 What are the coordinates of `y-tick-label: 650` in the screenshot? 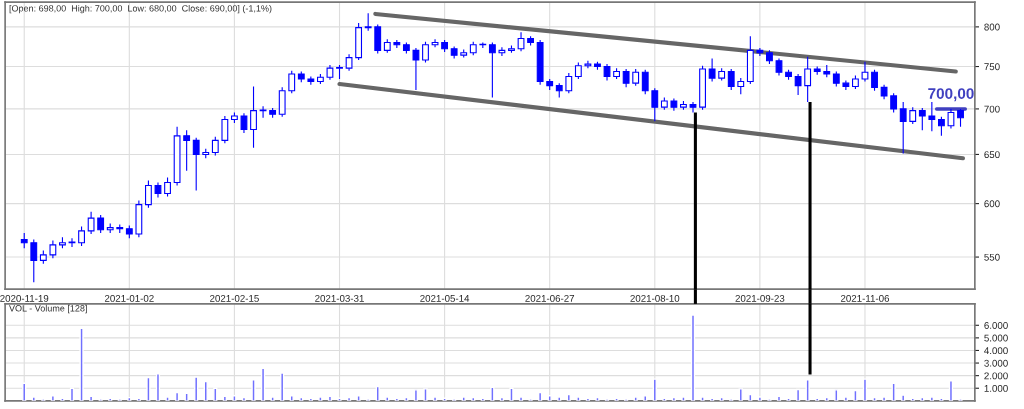 It's located at (992, 155).